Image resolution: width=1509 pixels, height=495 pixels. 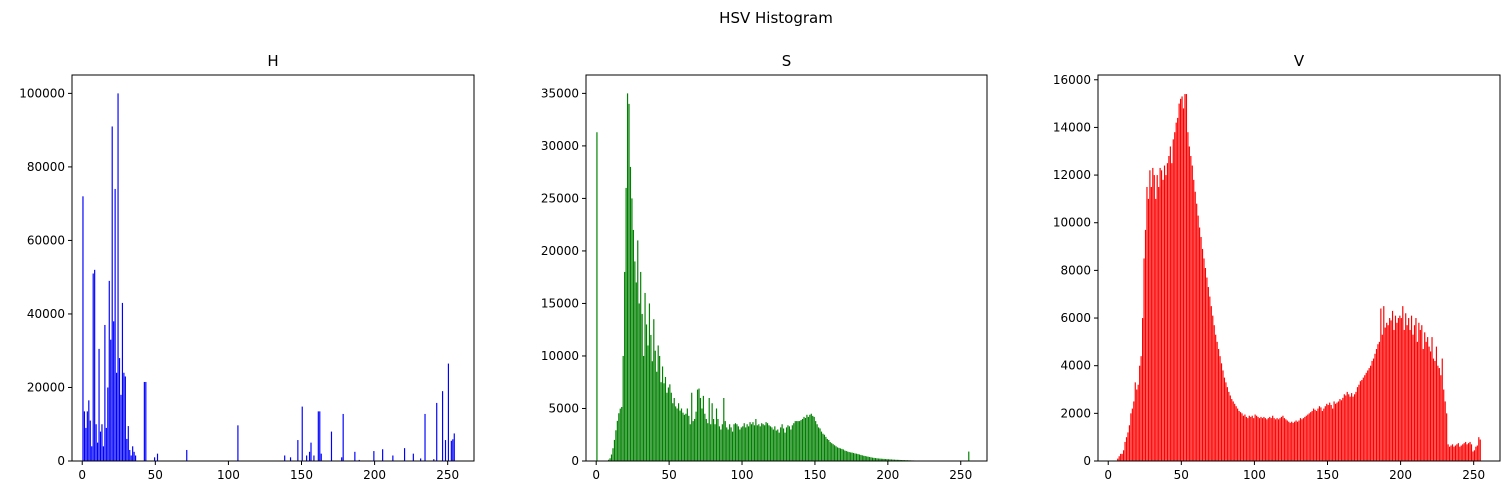 What do you see at coordinates (560, 356) in the screenshot?
I see `ytick-label-s-10000: 10000` at bounding box center [560, 356].